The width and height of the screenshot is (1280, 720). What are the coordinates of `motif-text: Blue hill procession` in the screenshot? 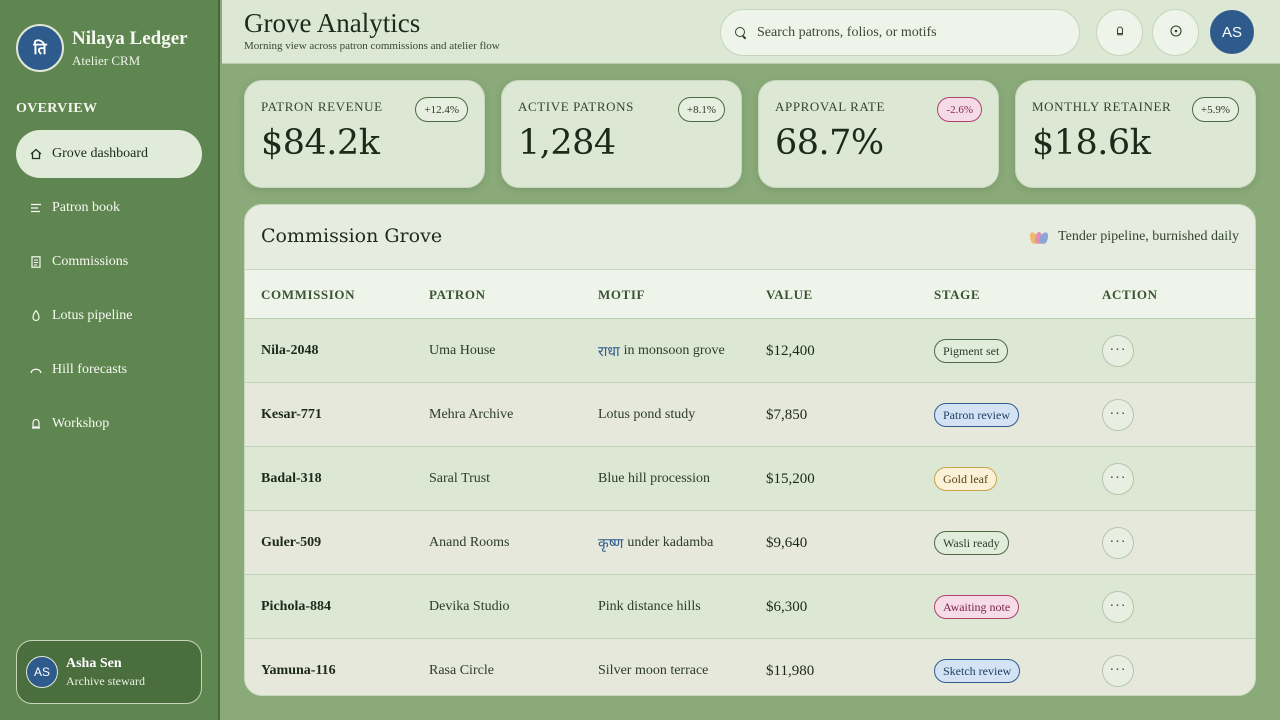 It's located at (654, 478).